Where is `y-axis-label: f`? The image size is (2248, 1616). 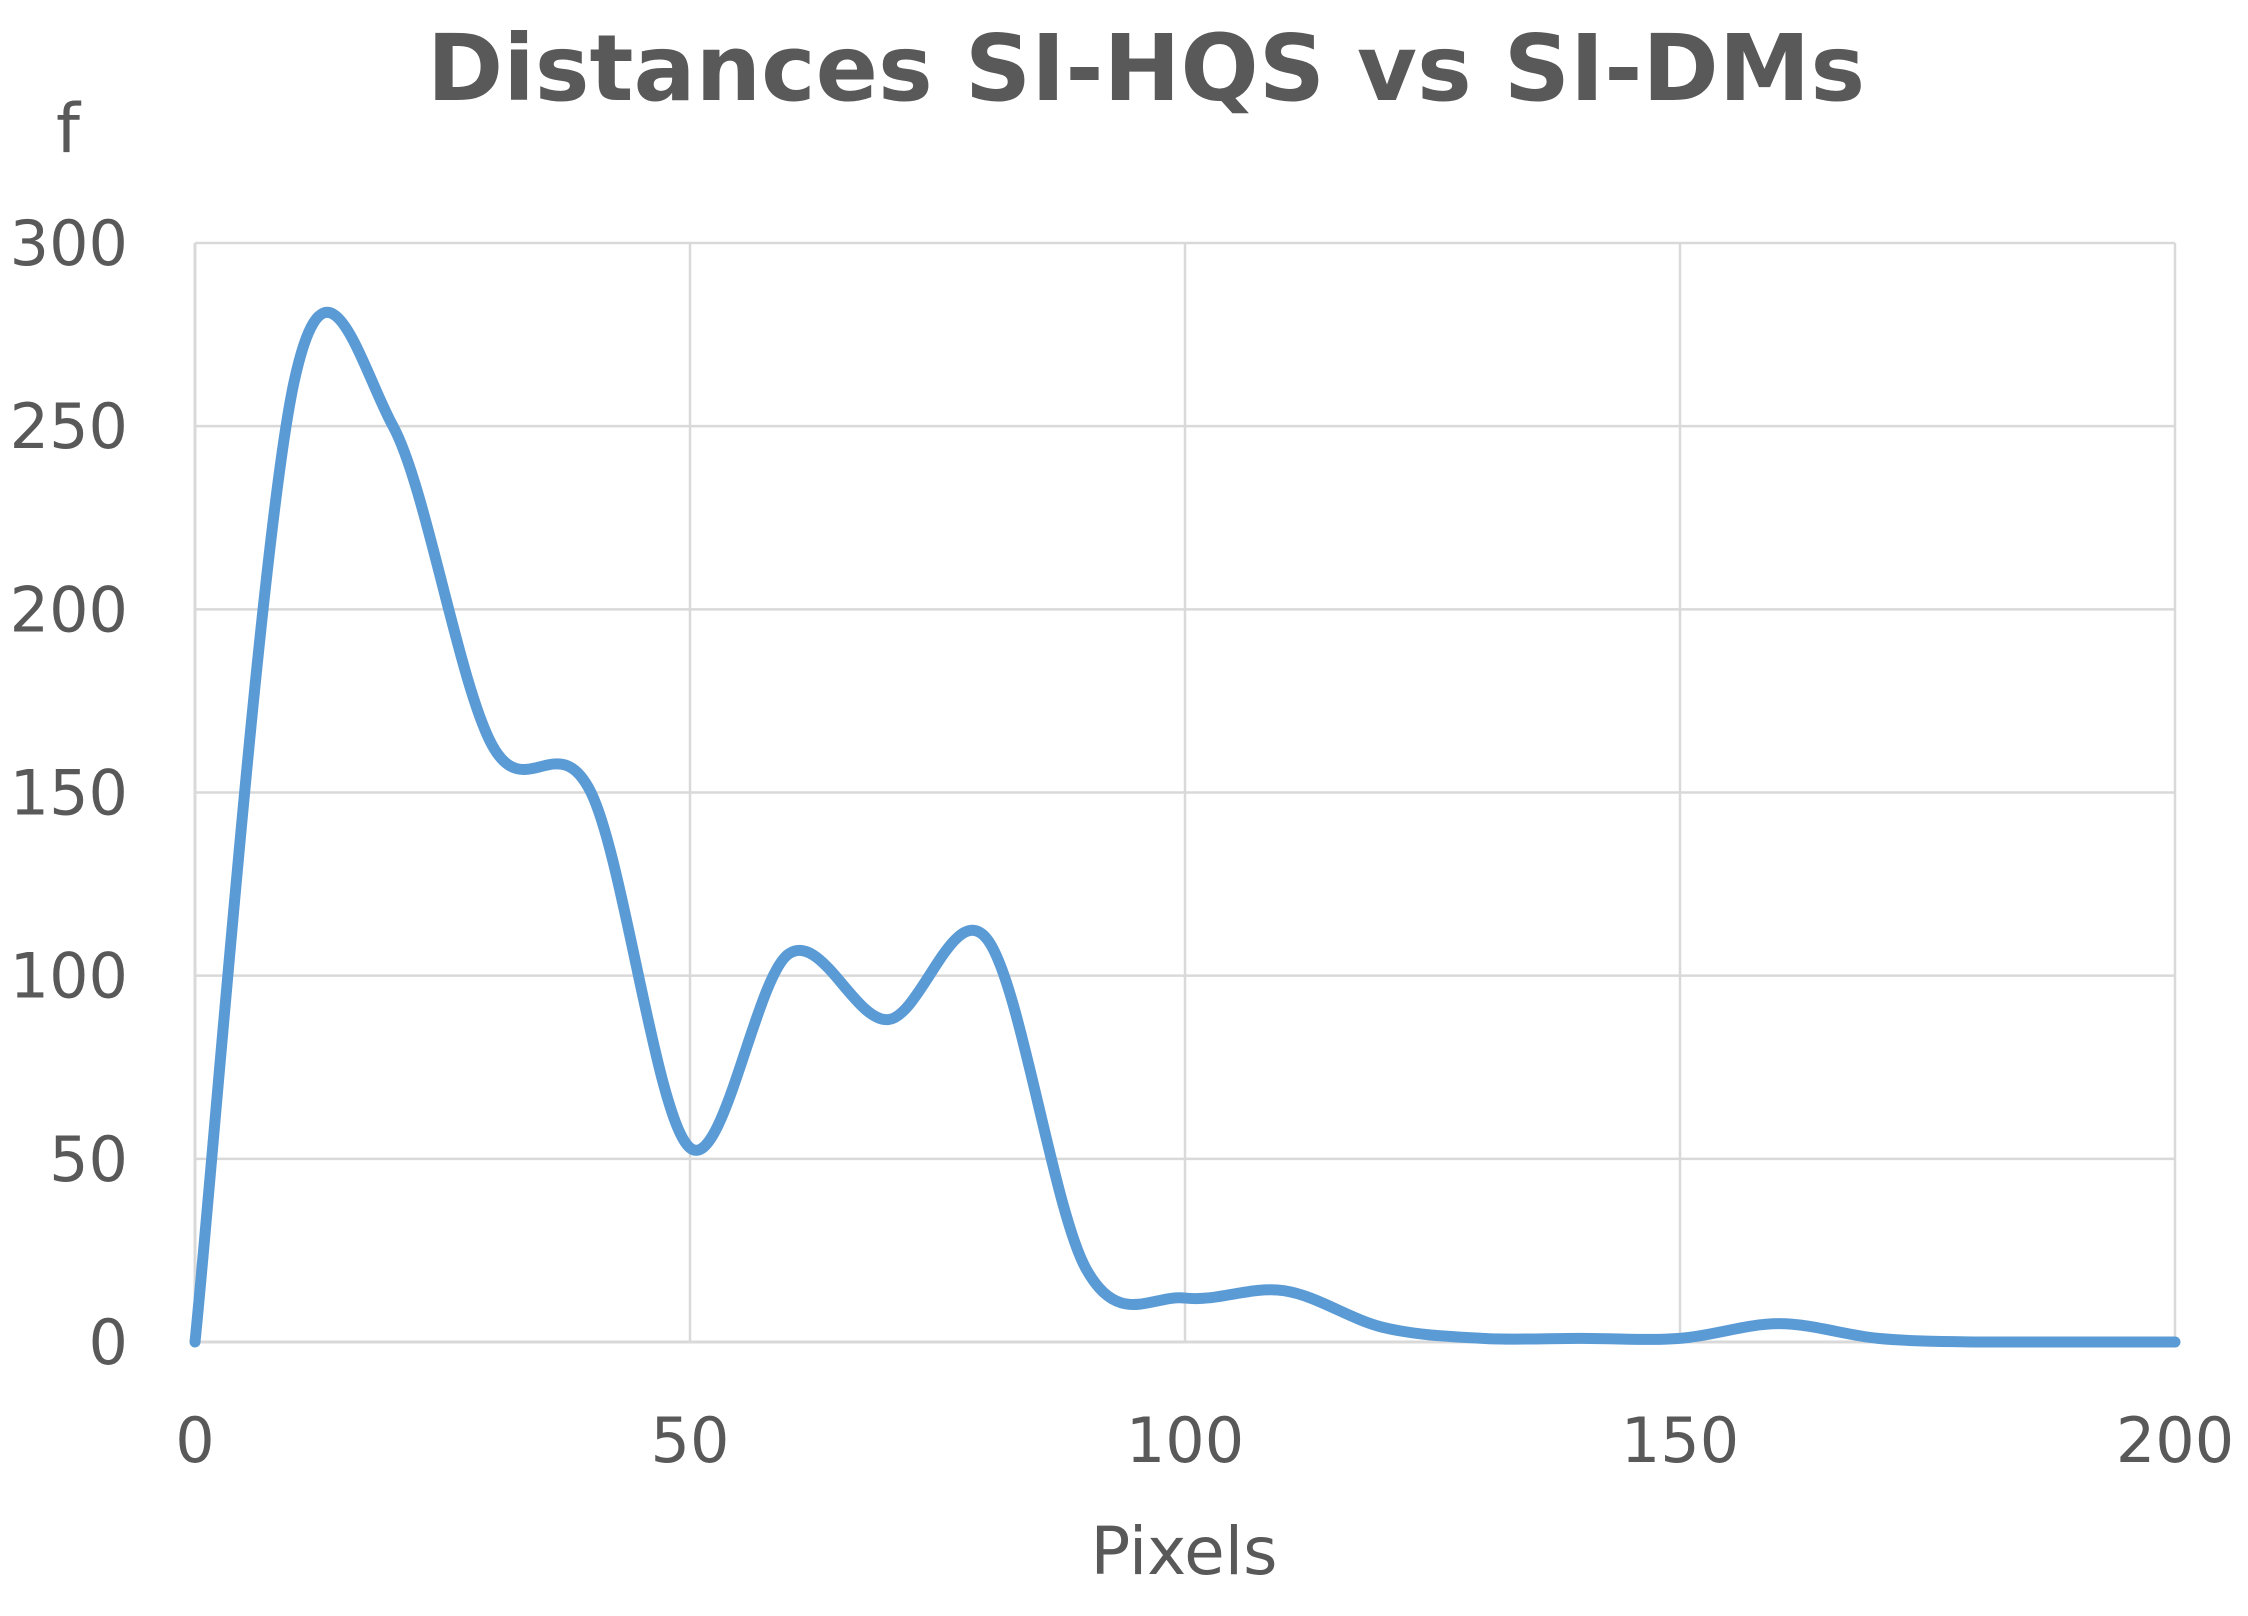 y-axis-label: f is located at coordinates (69, 129).